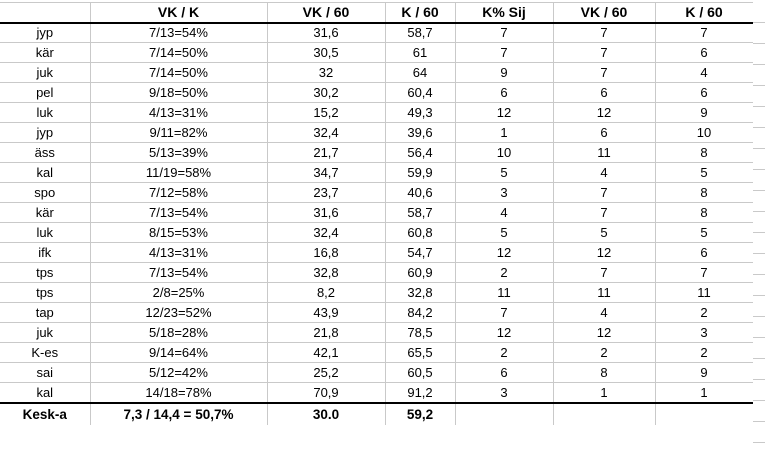 This screenshot has height=449, width=765. I want to click on data-cell: 64, so click(420, 72).